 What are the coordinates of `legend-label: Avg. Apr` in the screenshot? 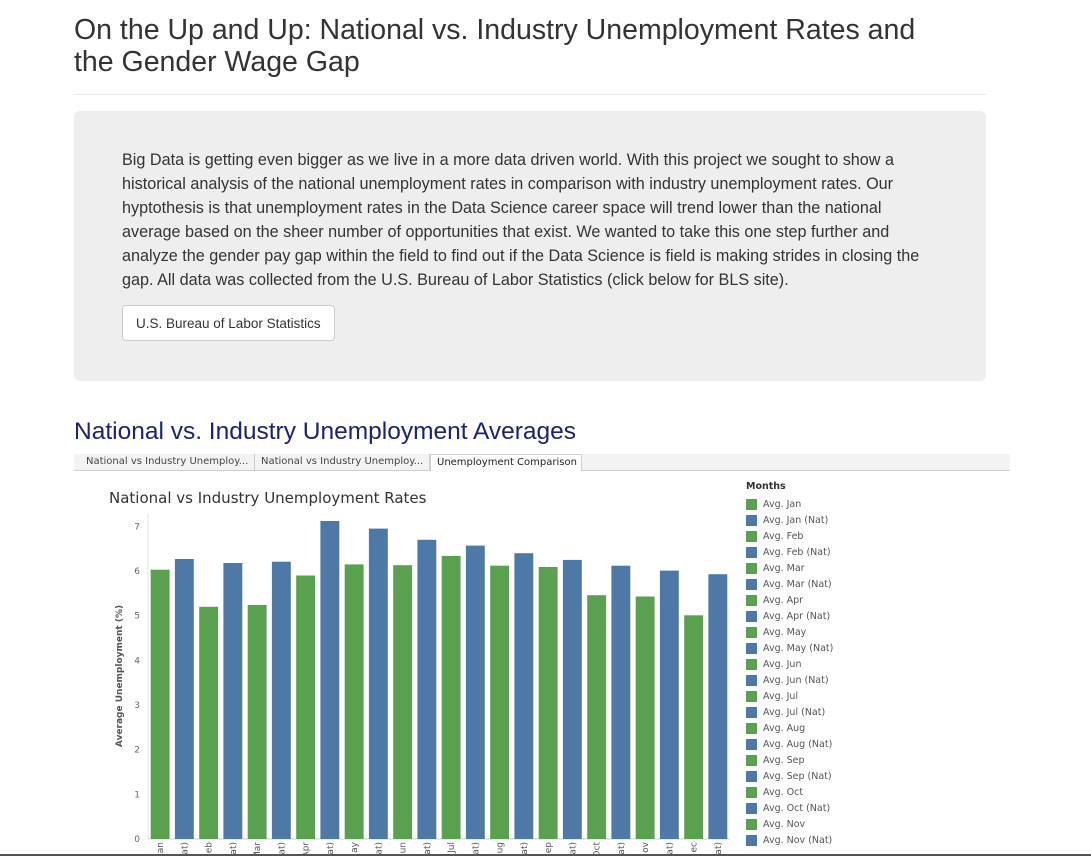 It's located at (783, 600).